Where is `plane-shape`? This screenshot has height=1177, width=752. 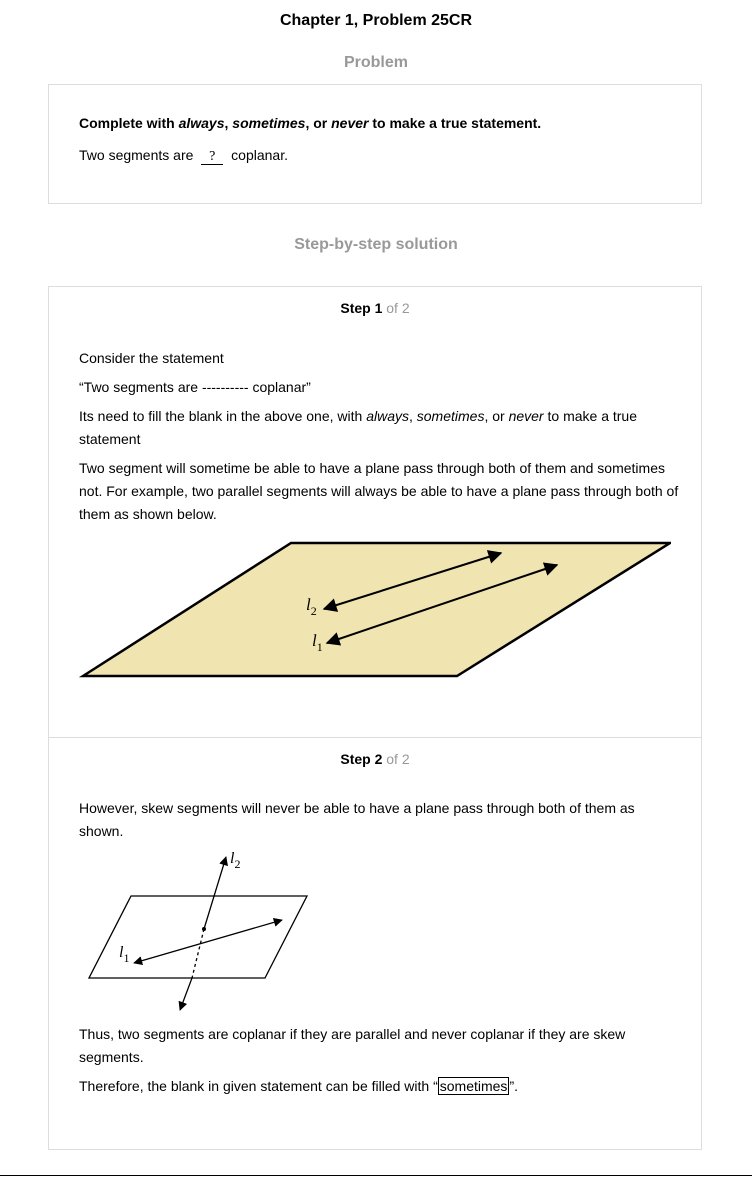
plane-shape is located at coordinates (375, 609).